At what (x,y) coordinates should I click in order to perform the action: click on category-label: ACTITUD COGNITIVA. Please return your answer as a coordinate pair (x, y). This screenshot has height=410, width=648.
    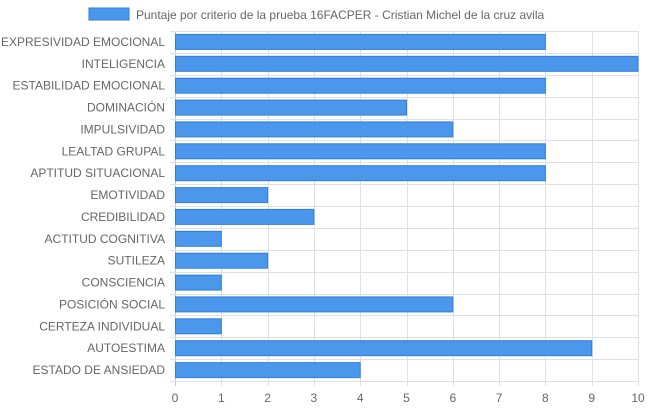
    Looking at the image, I should click on (105, 239).